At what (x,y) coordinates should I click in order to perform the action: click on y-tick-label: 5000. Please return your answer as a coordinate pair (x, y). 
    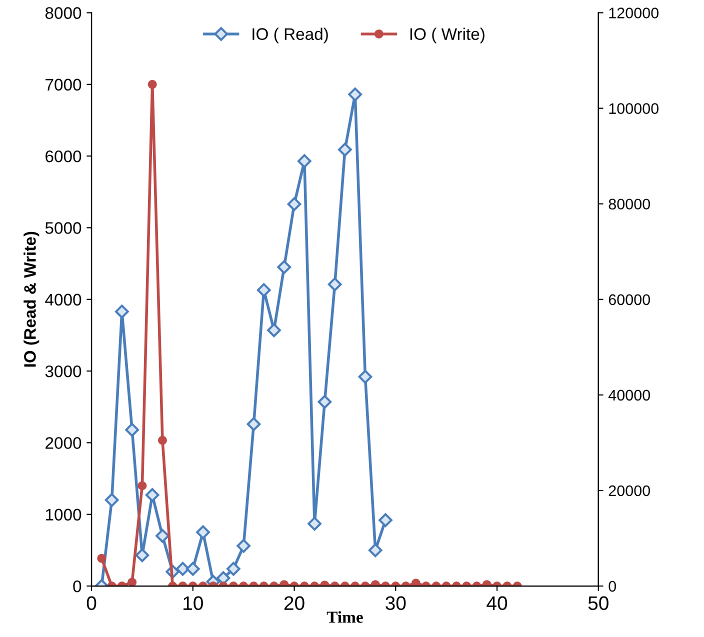
    Looking at the image, I should click on (63, 228).